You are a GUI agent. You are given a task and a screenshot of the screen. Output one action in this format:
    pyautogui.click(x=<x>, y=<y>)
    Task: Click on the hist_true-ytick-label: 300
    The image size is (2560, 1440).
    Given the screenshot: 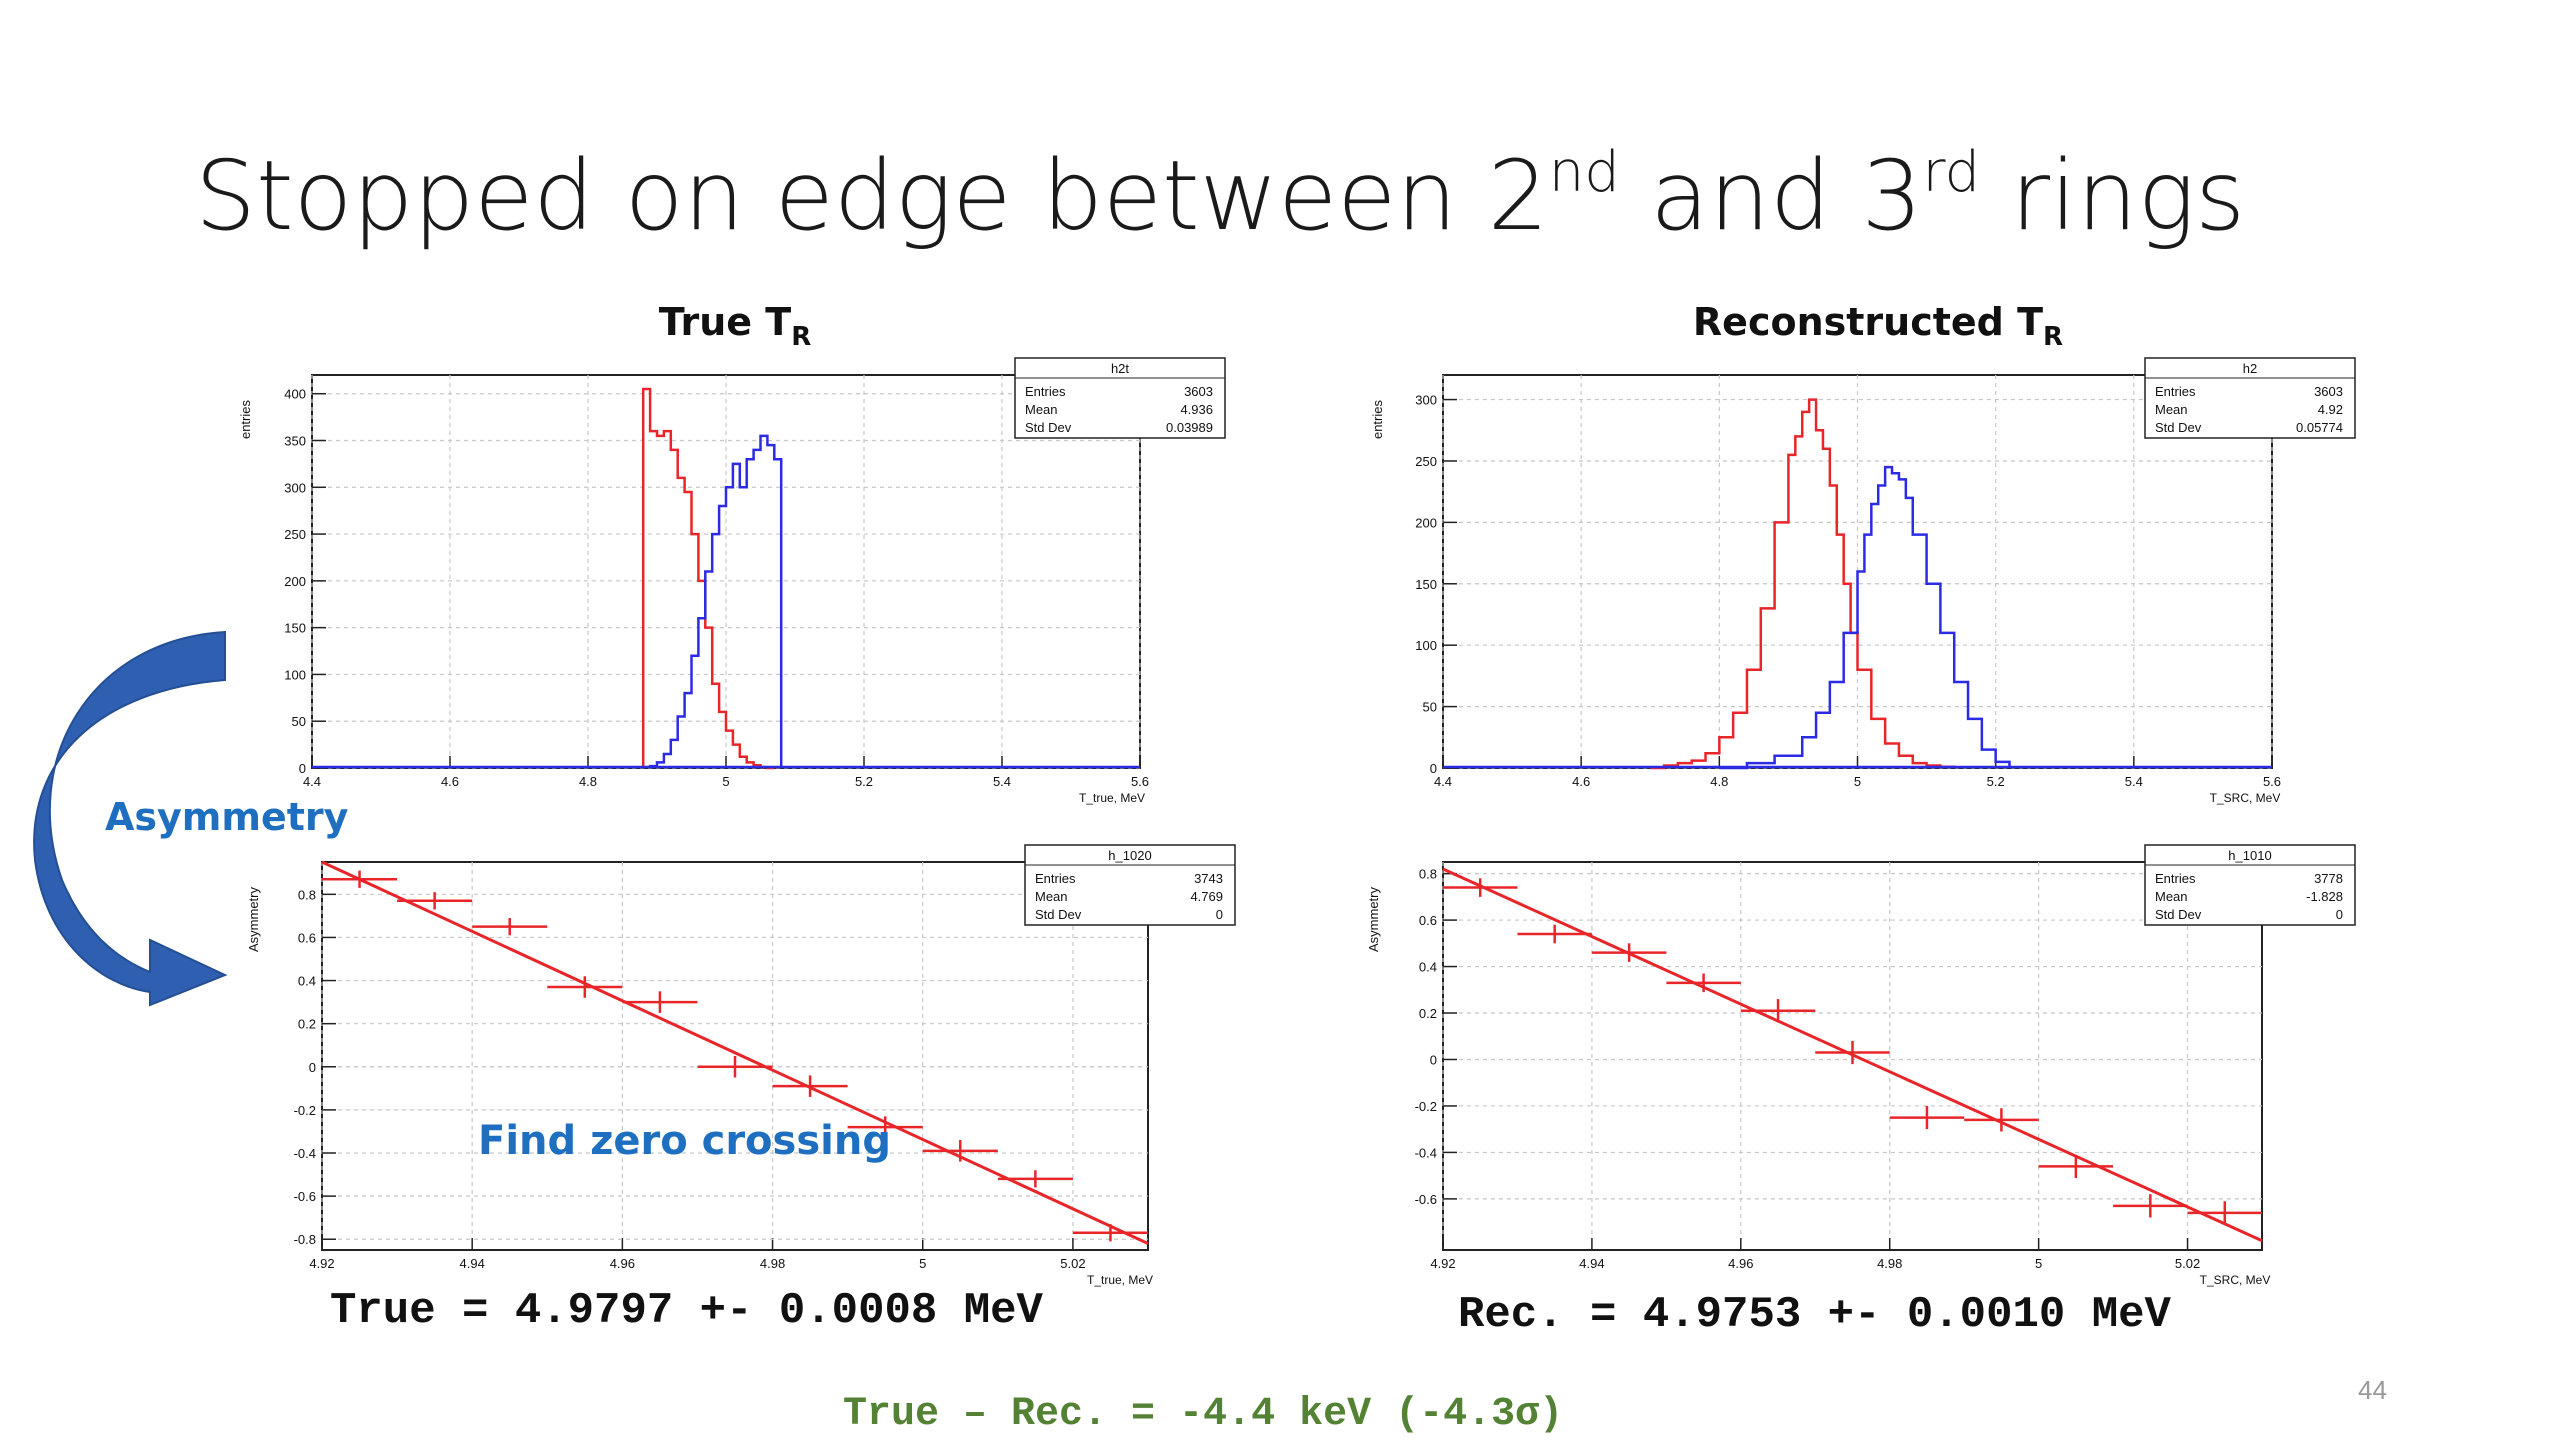 What is the action you would take?
    pyautogui.click(x=295, y=487)
    